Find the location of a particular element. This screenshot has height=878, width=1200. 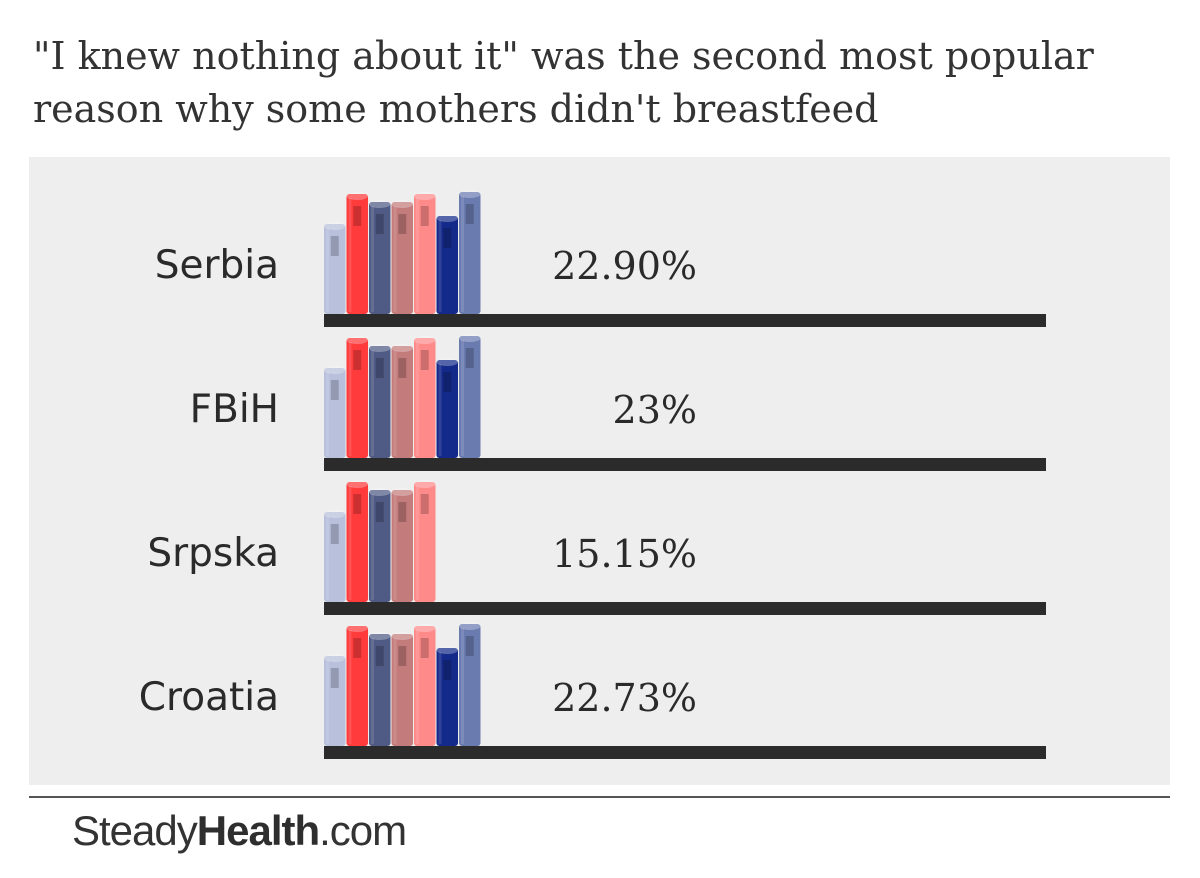

site-logo: SteadyHealth.com is located at coordinates (239, 831).